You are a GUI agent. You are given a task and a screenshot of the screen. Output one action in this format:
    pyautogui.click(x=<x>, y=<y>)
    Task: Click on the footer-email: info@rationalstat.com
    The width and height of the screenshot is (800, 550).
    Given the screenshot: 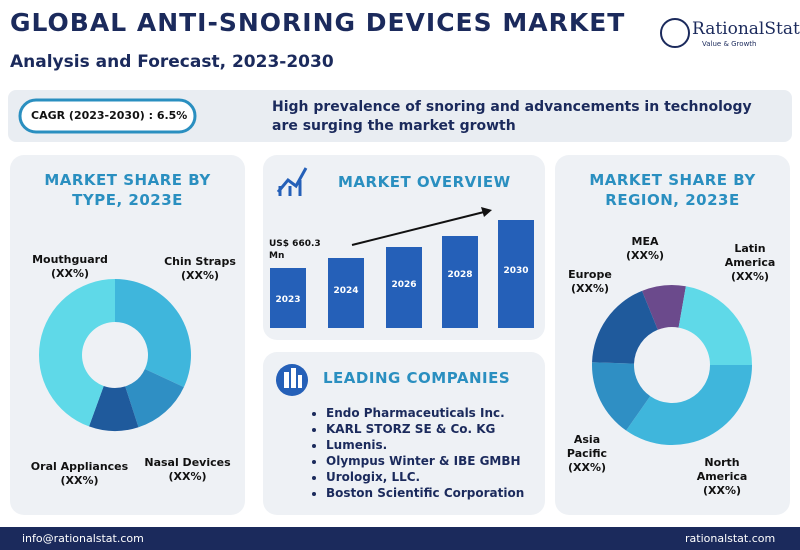 What is the action you would take?
    pyautogui.click(x=83, y=538)
    